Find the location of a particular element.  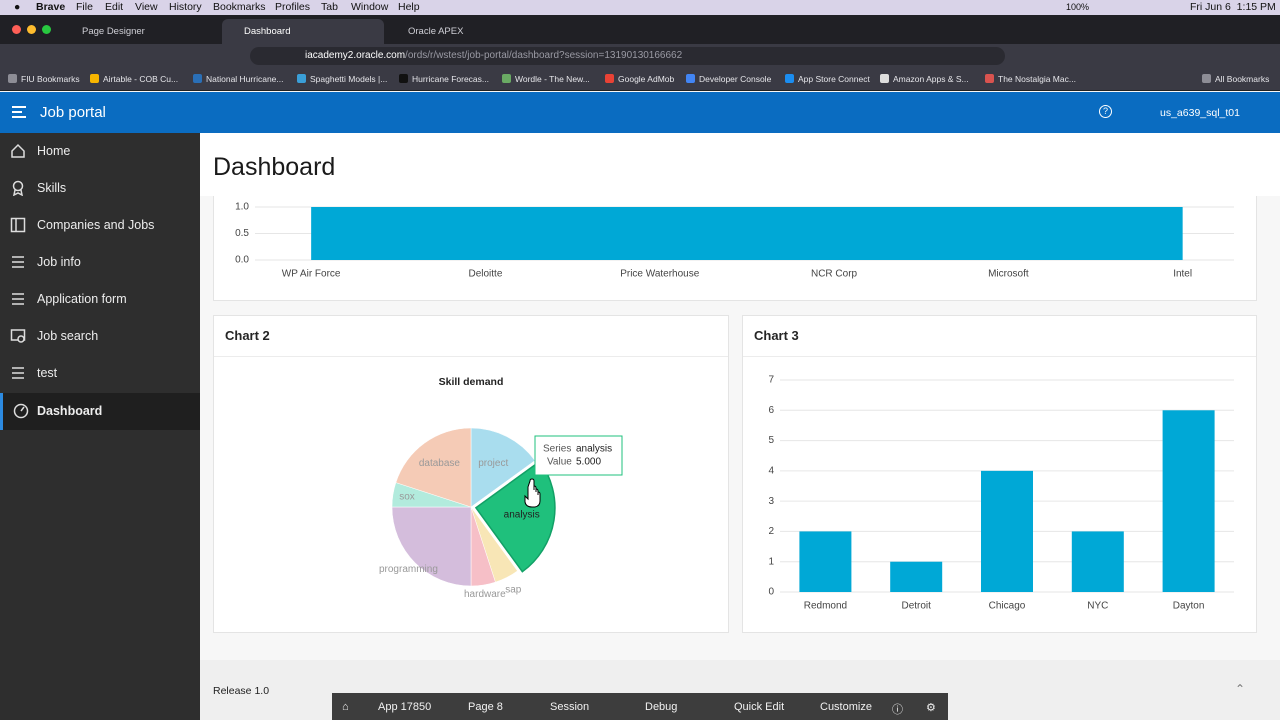

nav-item: Companies and Jobs is located at coordinates (100, 225).